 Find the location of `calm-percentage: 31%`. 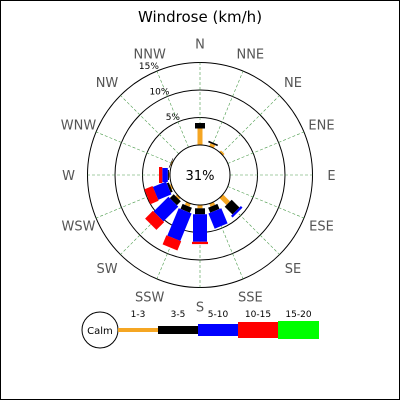

calm-percentage: 31% is located at coordinates (200, 176).